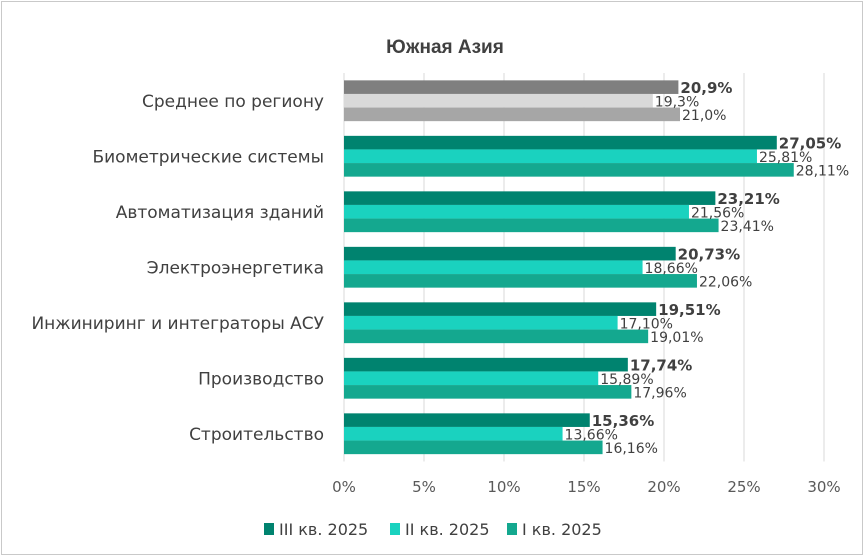 This screenshot has width=866, height=560. What do you see at coordinates (704, 116) in the screenshot?
I see `data-label: 21,0%` at bounding box center [704, 116].